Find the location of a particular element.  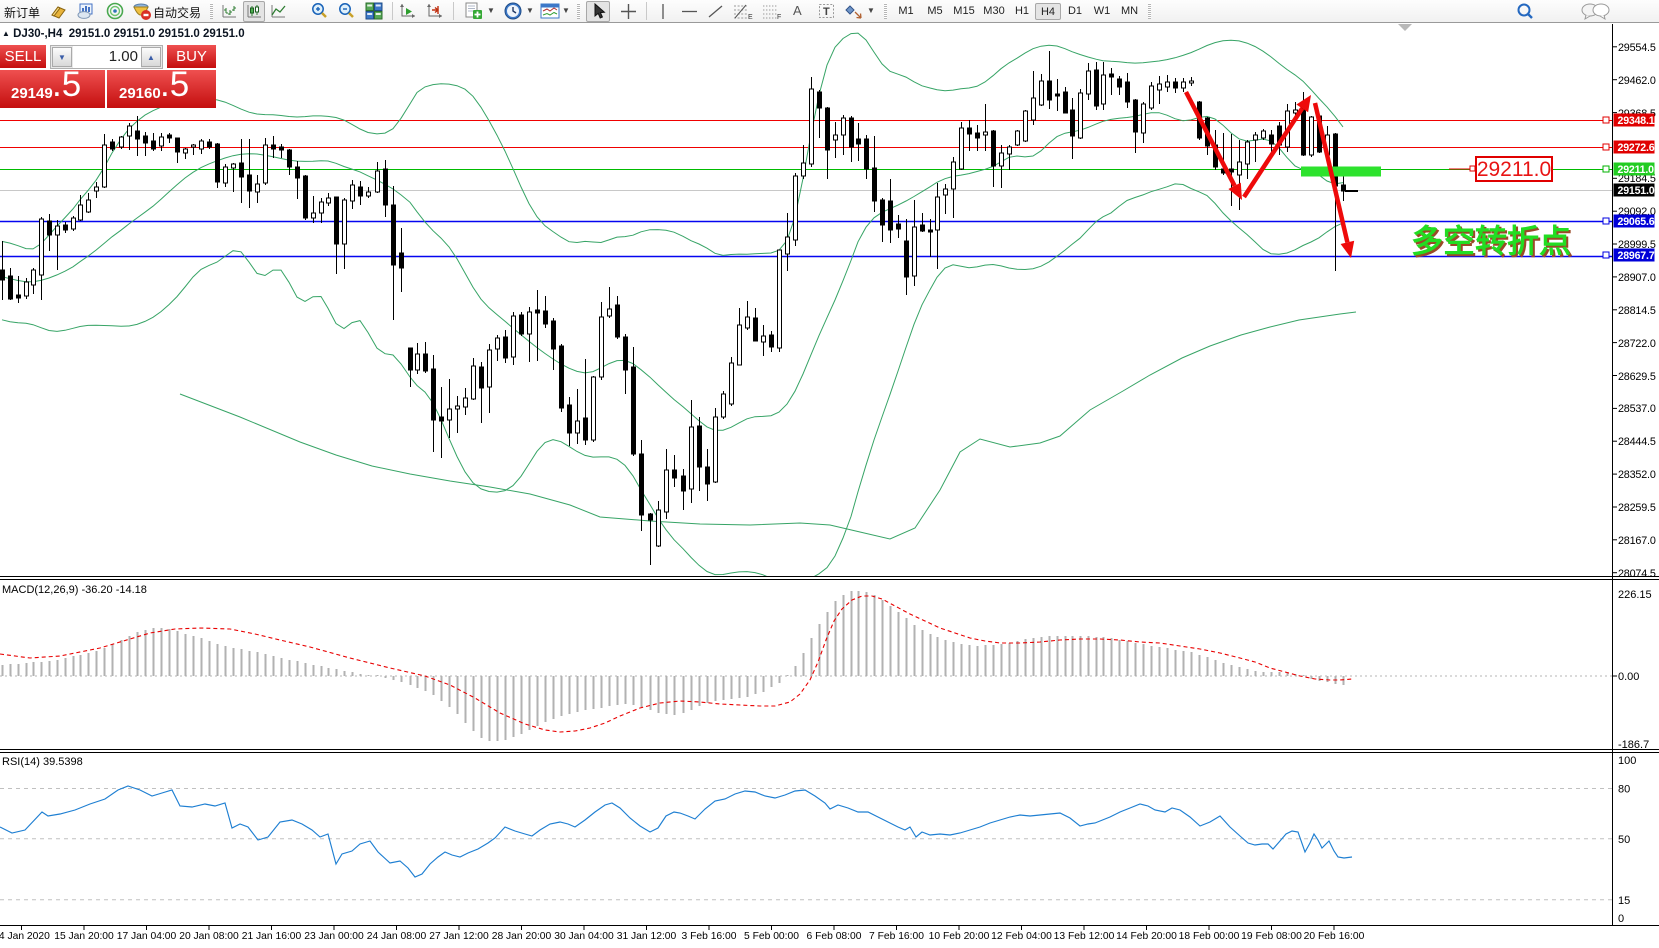

svg-text: 28629.5 is located at coordinates (1637, 377).